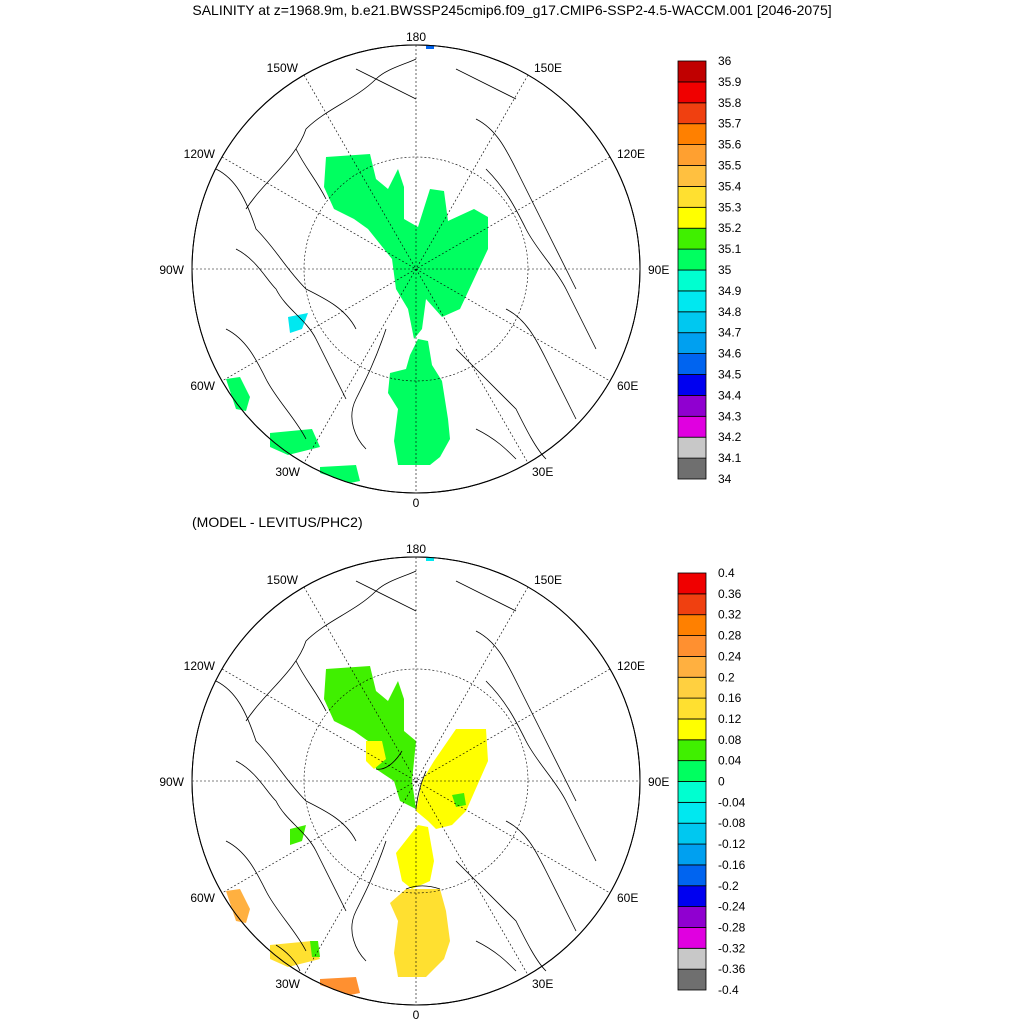 Image resolution: width=1024 pixels, height=1024 pixels. Describe the element at coordinates (726, 573) in the screenshot. I see `difference-colorbar-label: 0.4` at that location.